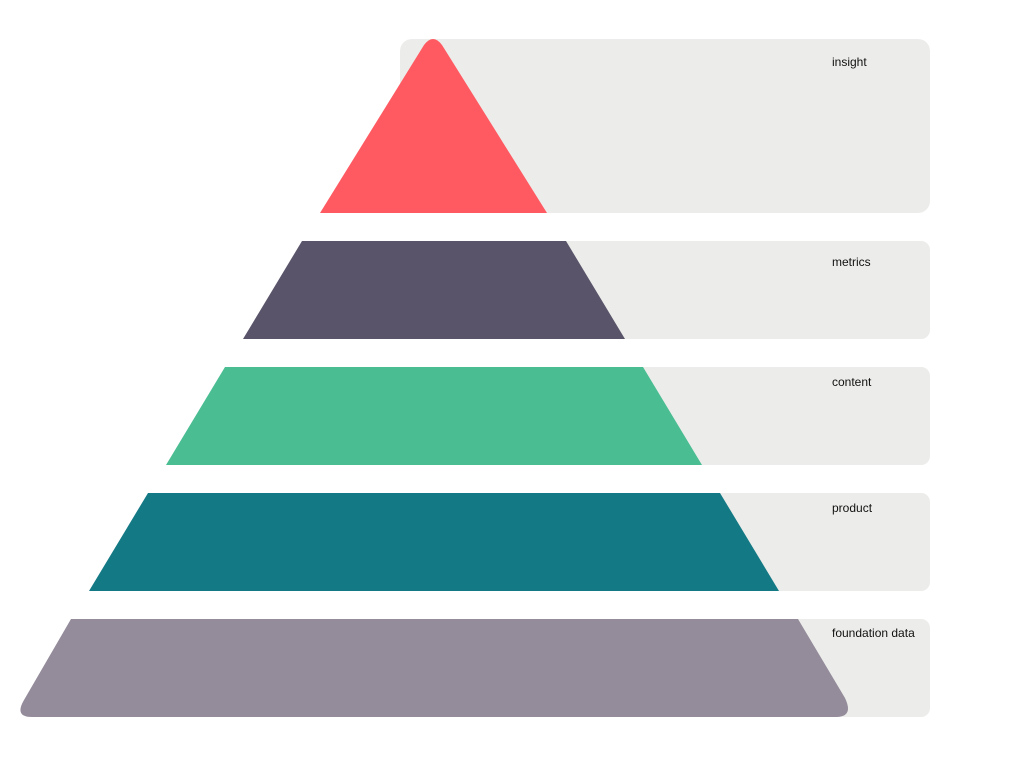 The height and width of the screenshot is (768, 1024). Describe the element at coordinates (665, 126) in the screenshot. I see `level-panel` at that location.